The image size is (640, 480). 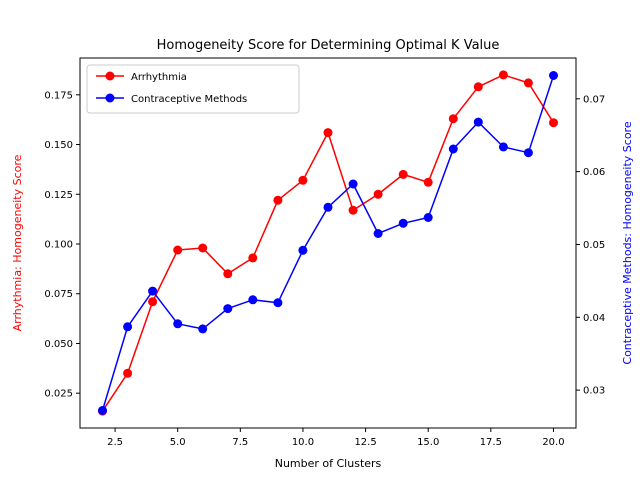 I want to click on x-tick-label: 10.0, so click(x=303, y=442).